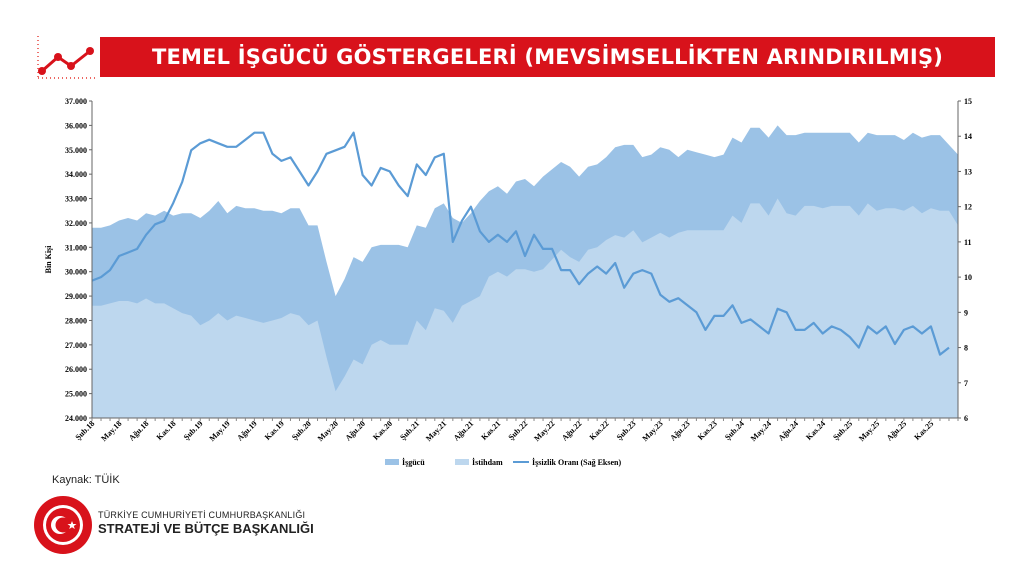 The width and height of the screenshot is (1024, 576). Describe the element at coordinates (966, 348) in the screenshot. I see `y-right-tick-label: 8` at that location.